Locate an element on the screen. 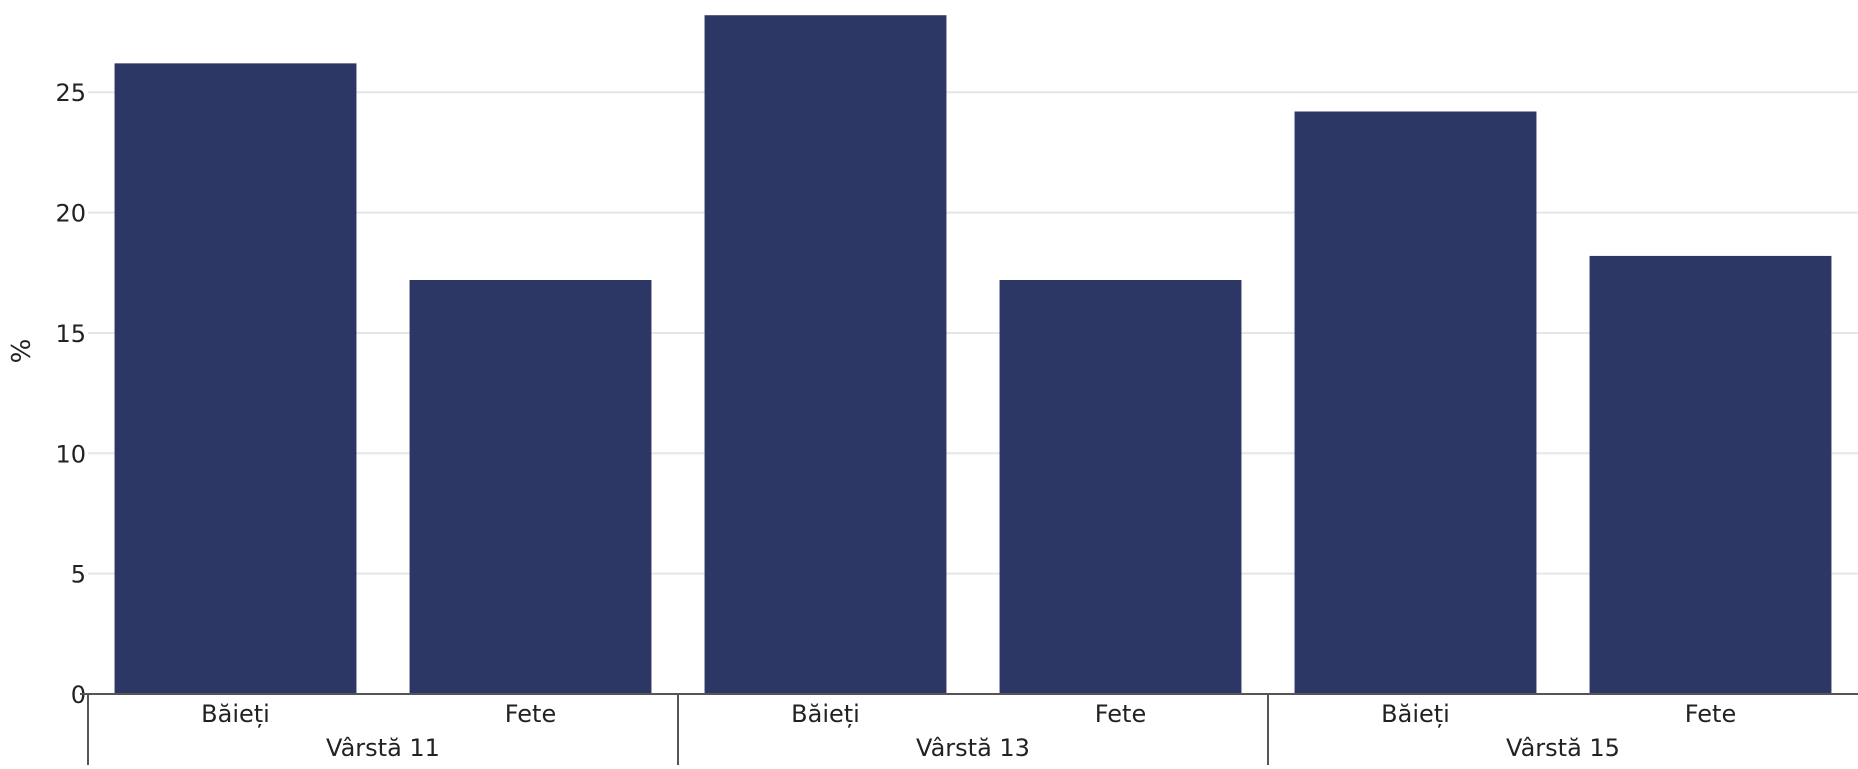 The image size is (1858, 769). y-tick-label: 15 is located at coordinates (70, 334).